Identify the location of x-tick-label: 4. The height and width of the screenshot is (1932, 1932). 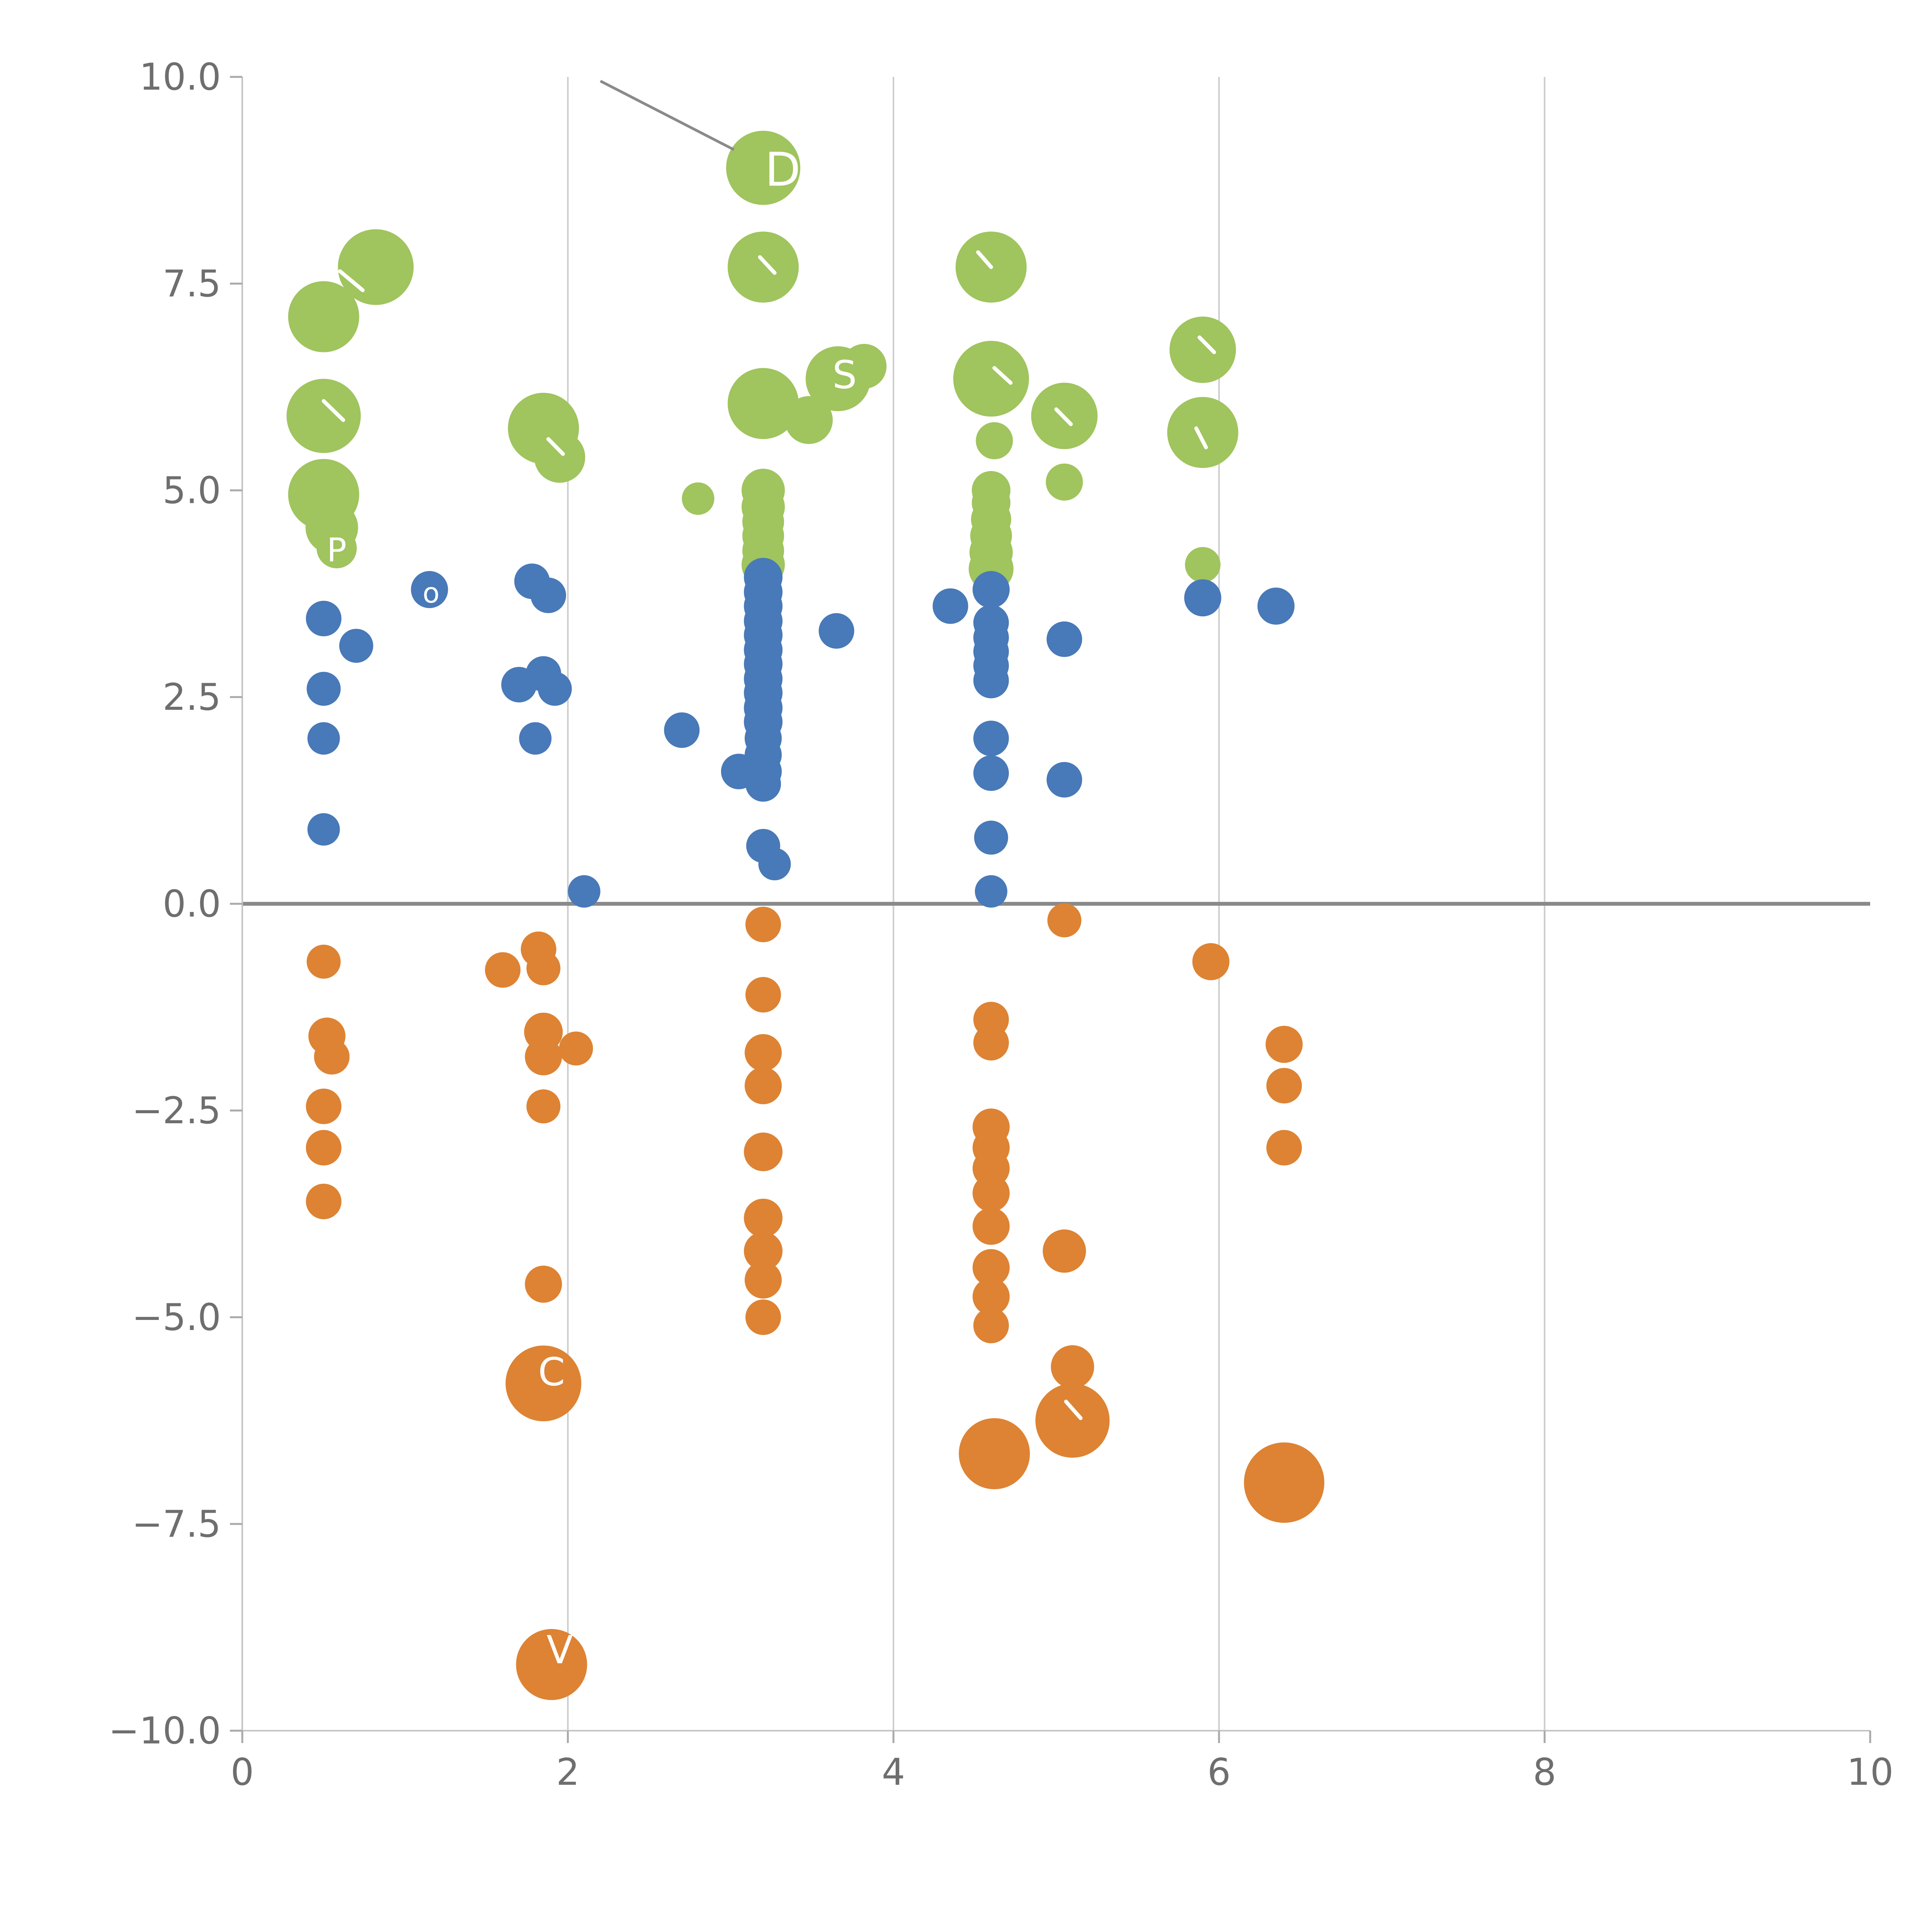
(893, 1772).